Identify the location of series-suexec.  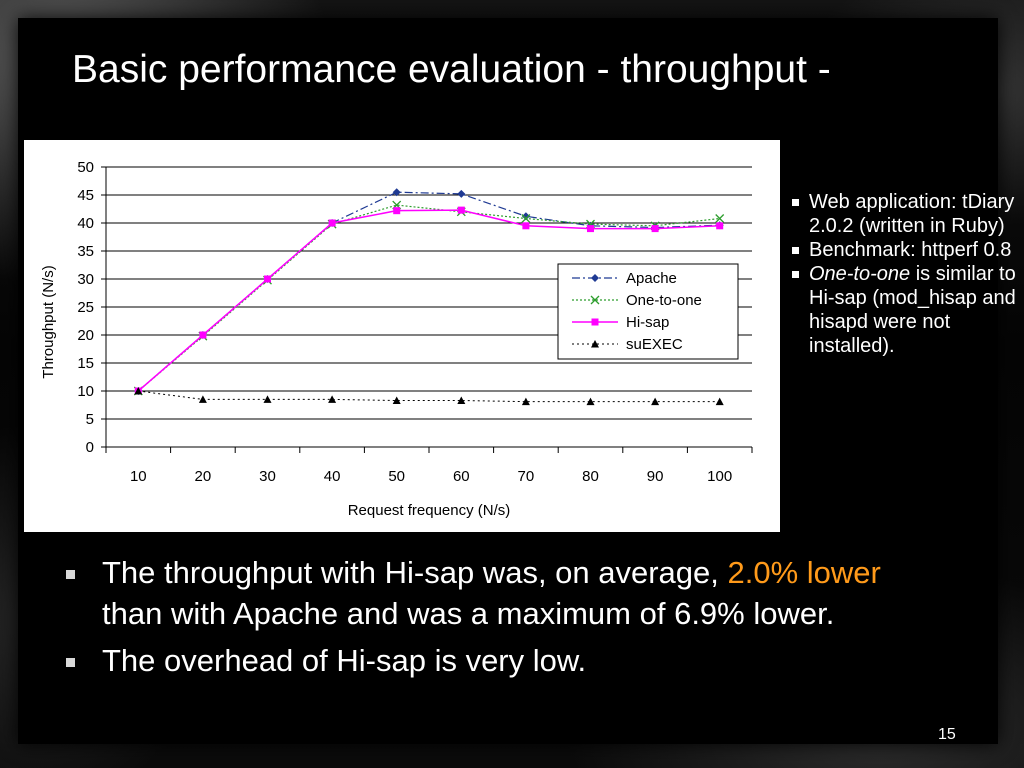
(429, 396).